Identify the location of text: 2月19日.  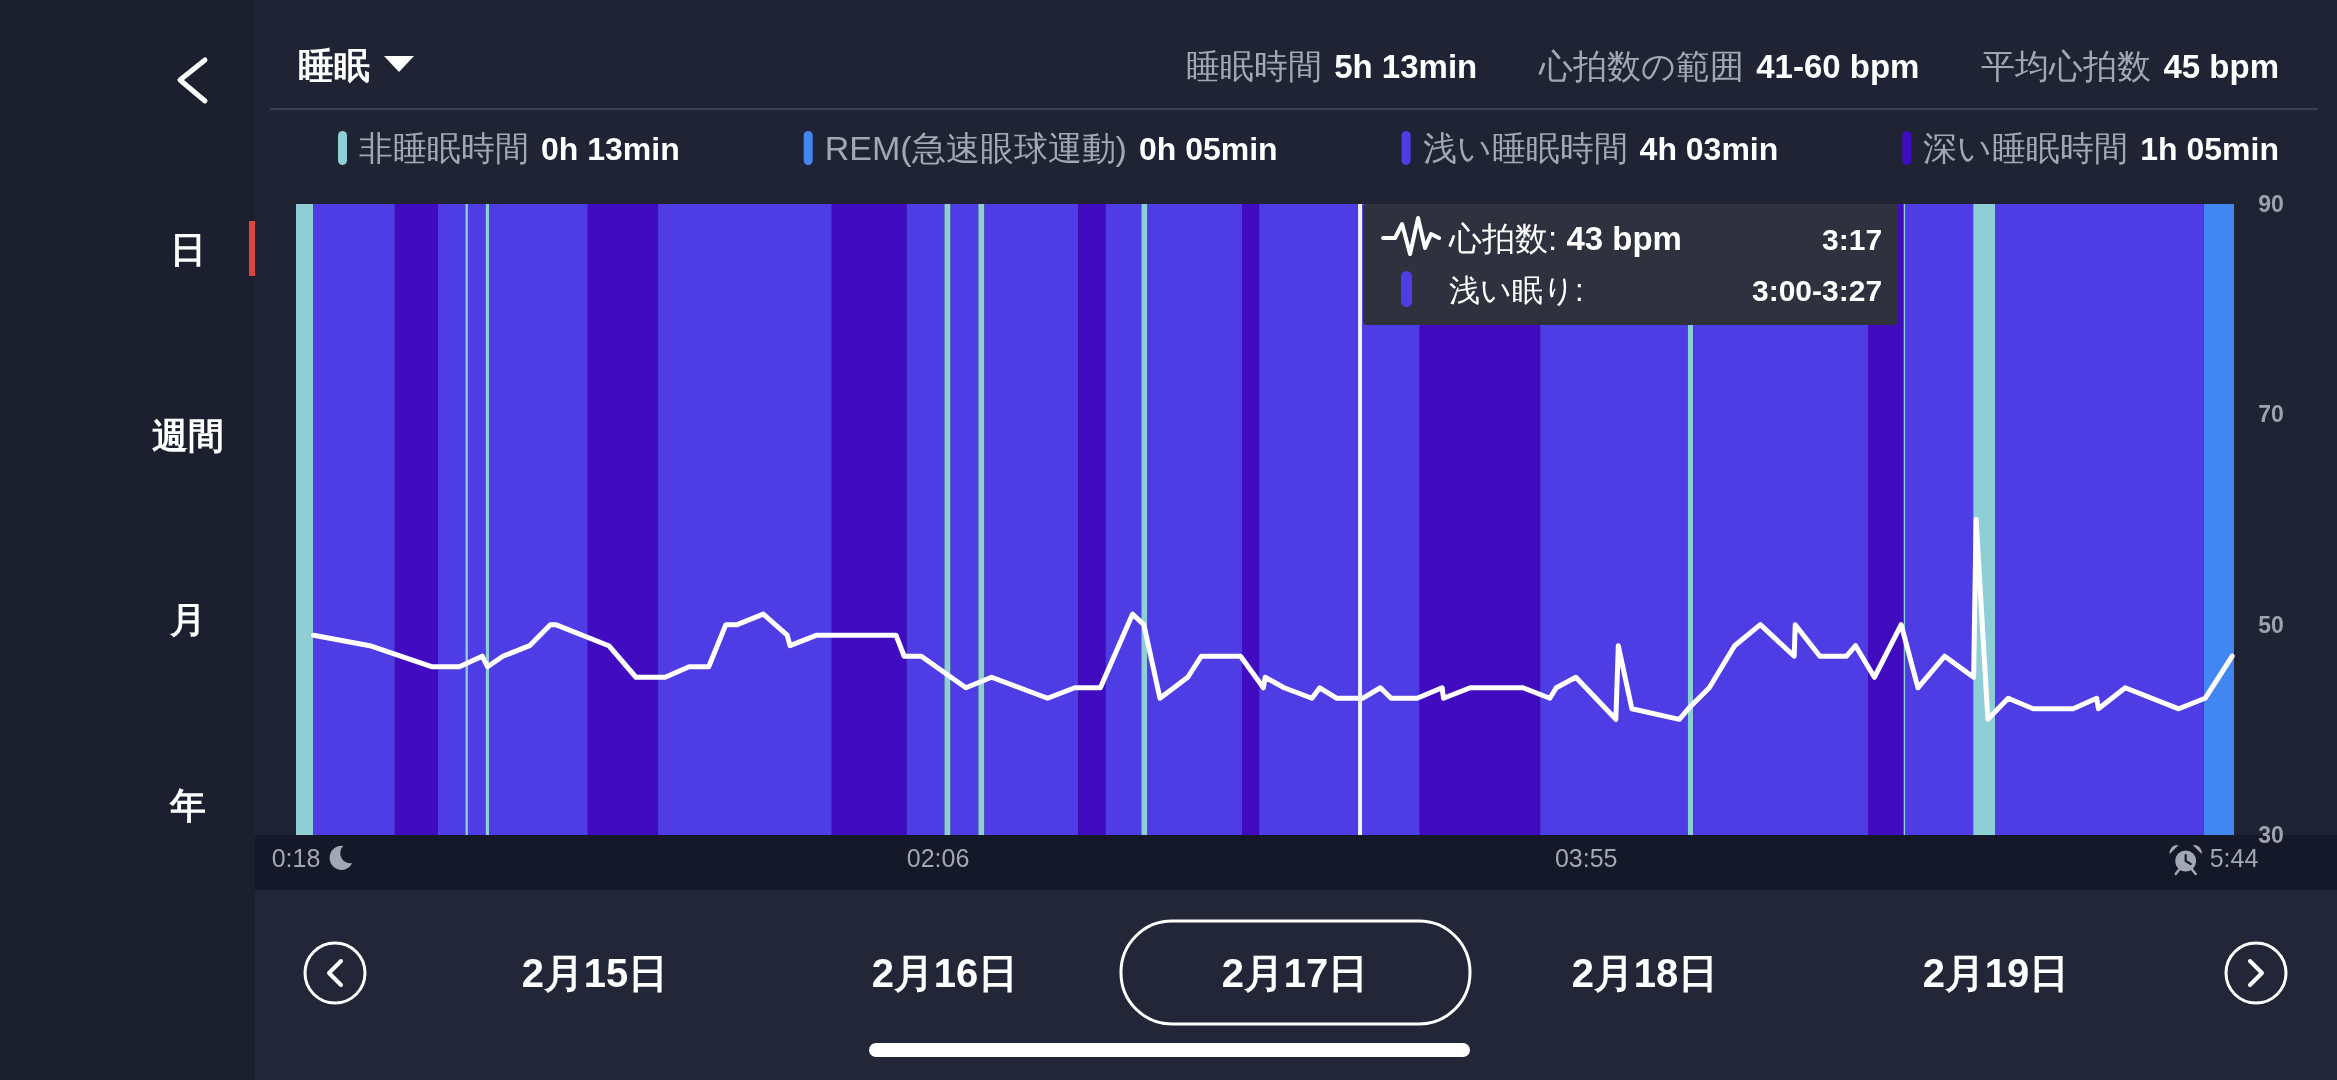
(1996, 973).